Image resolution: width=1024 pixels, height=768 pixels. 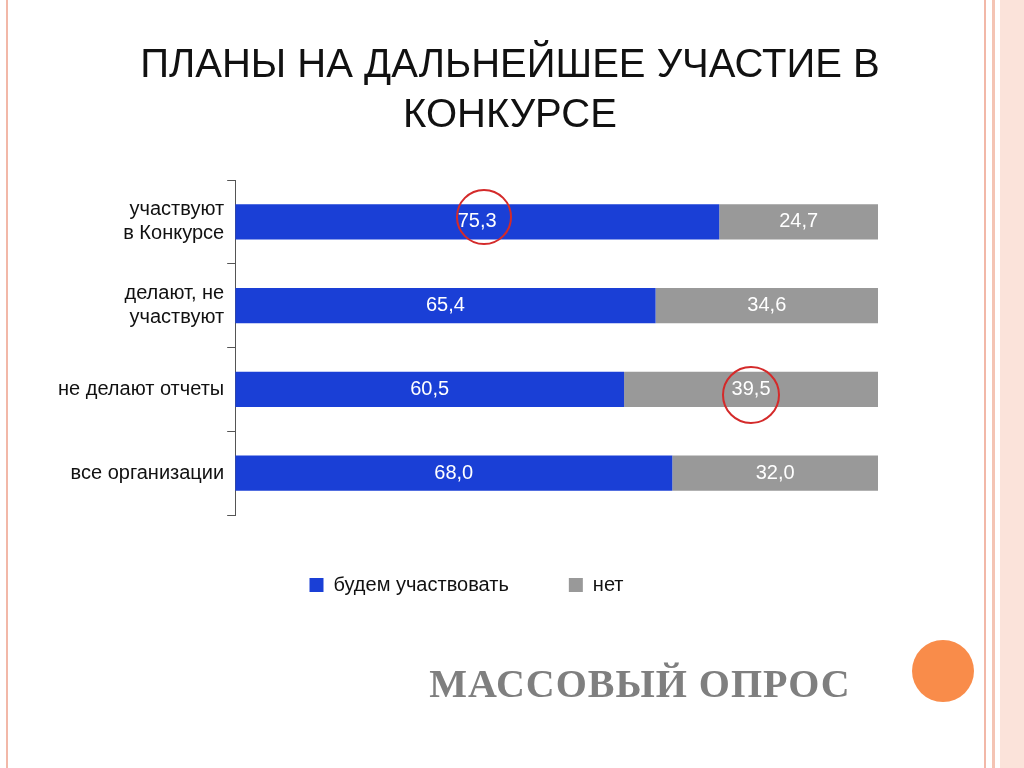 What do you see at coordinates (147, 471) in the screenshot?
I see `y-tick-label: все организации` at bounding box center [147, 471].